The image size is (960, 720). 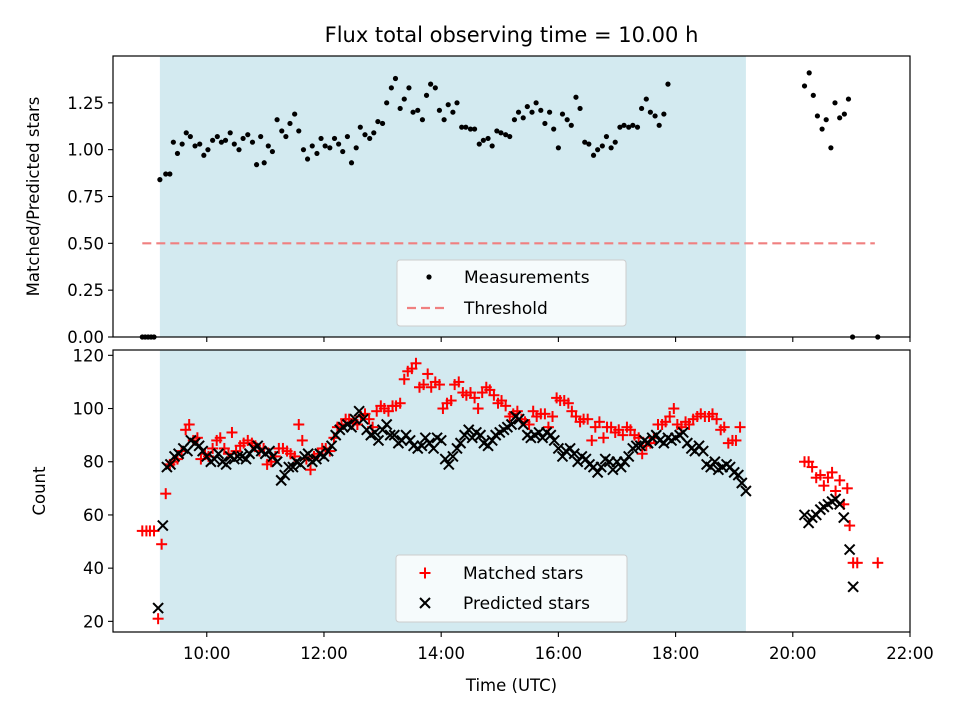 I want to click on chart-title: Flux total observing time = 10.00 h, so click(x=512, y=35).